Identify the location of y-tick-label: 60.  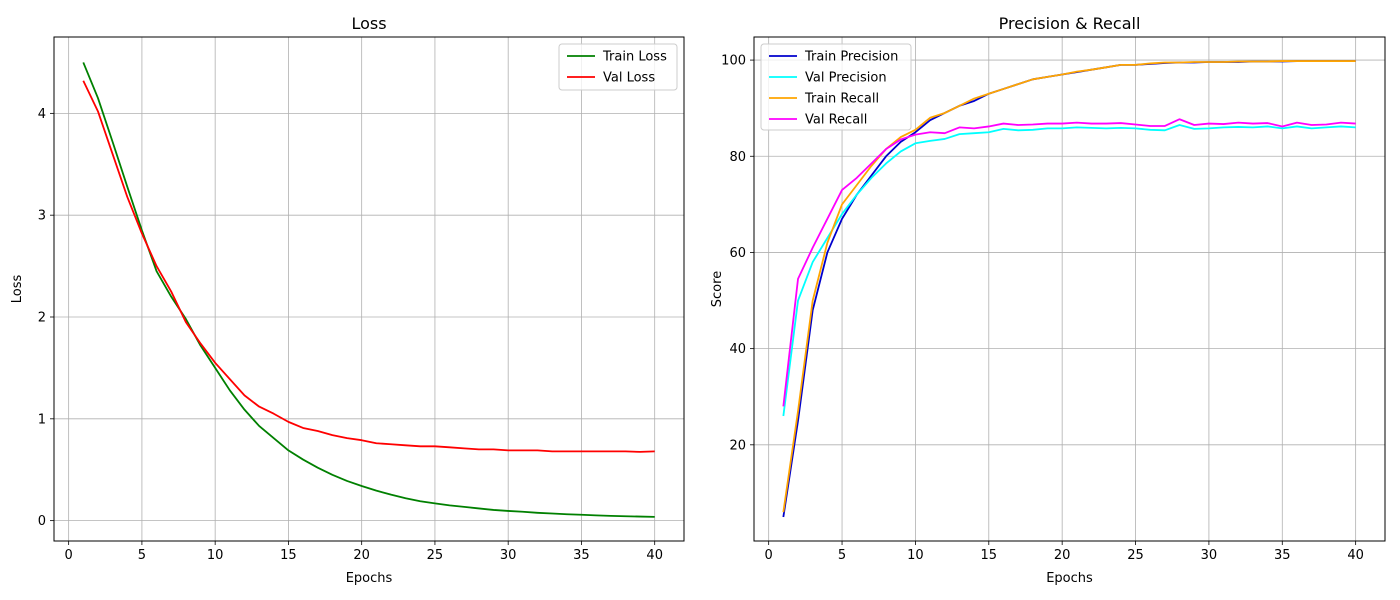
(737, 253).